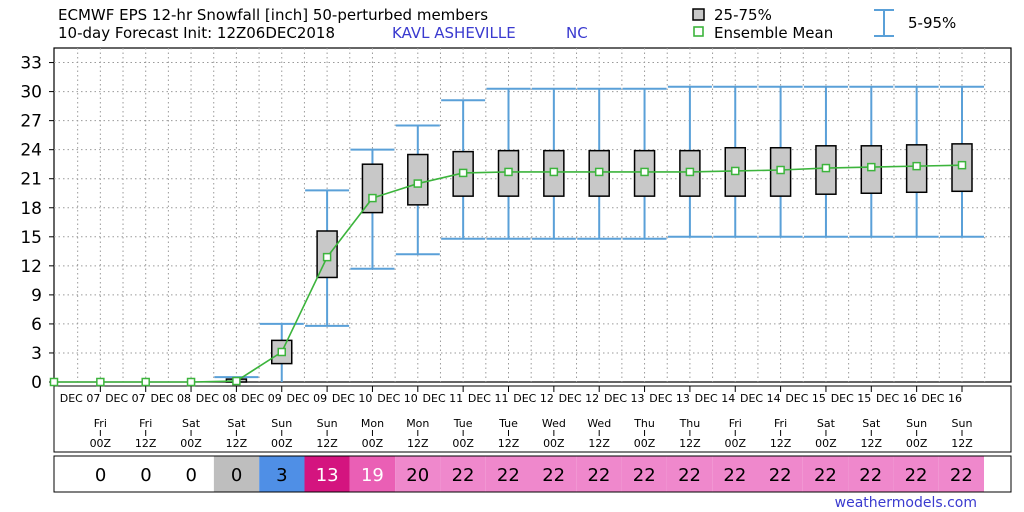 This screenshot has width=1024, height=512. I want to click on forecast-init: 10-day Forecast Init: 12Z06DEC2018, so click(196, 33).